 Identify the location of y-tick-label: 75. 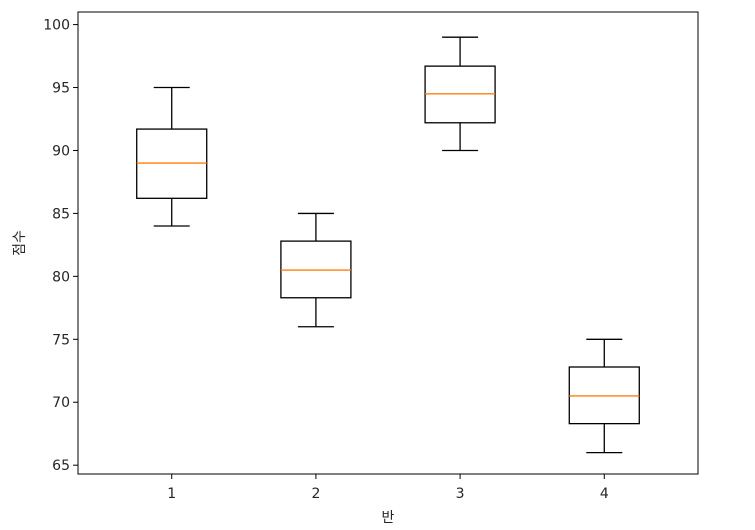
(61, 340).